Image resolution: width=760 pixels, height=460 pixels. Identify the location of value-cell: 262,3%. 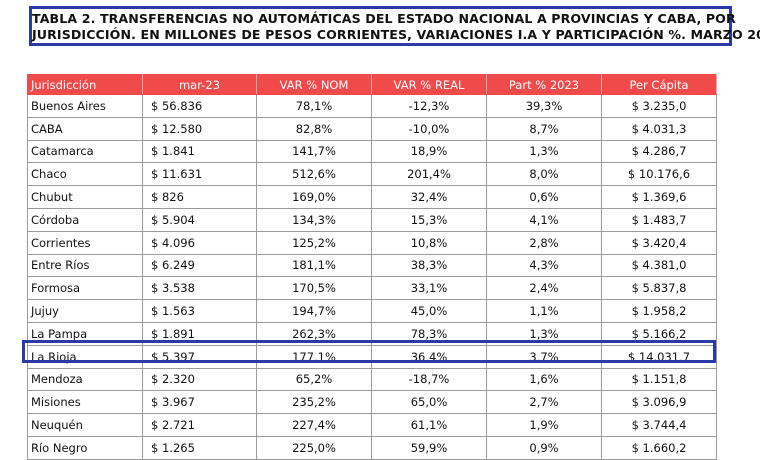
(314, 333).